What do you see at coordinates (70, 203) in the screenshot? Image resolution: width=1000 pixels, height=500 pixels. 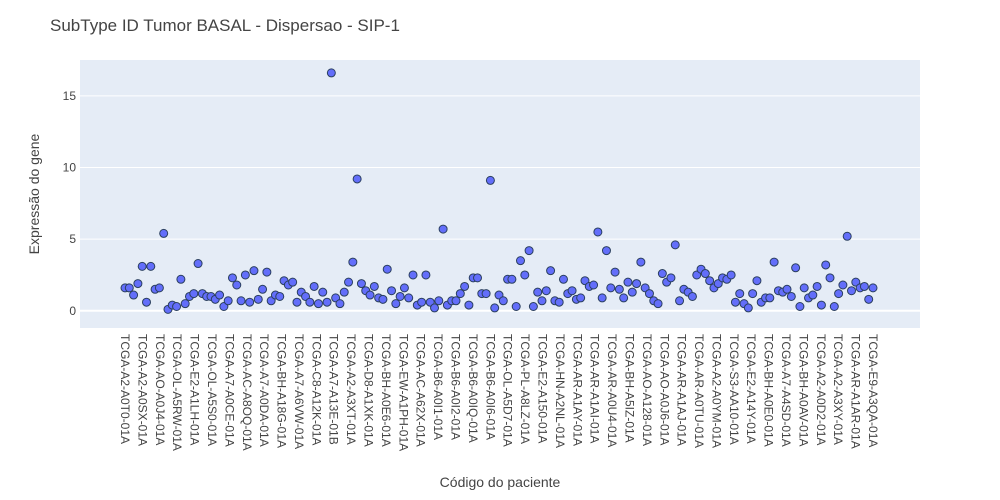 I see `y-axis-ticks: 0 5 10 15` at bounding box center [70, 203].